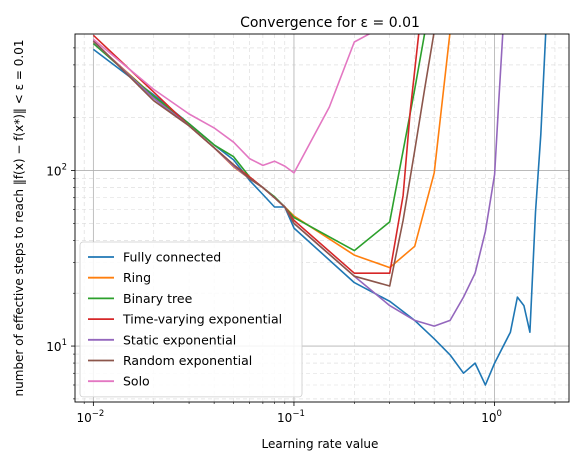 The width and height of the screenshot is (577, 461). I want to click on legend-entry-label: Ring, so click(137, 277).